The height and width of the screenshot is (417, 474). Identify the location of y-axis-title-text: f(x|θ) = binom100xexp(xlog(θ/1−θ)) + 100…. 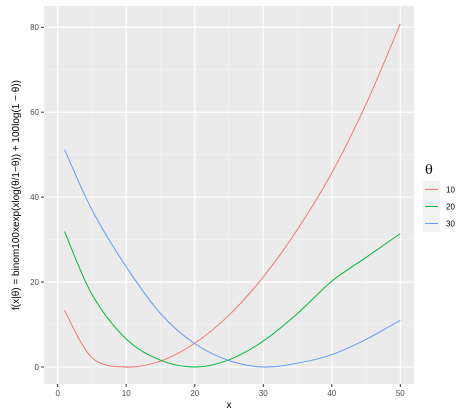
(16, 195).